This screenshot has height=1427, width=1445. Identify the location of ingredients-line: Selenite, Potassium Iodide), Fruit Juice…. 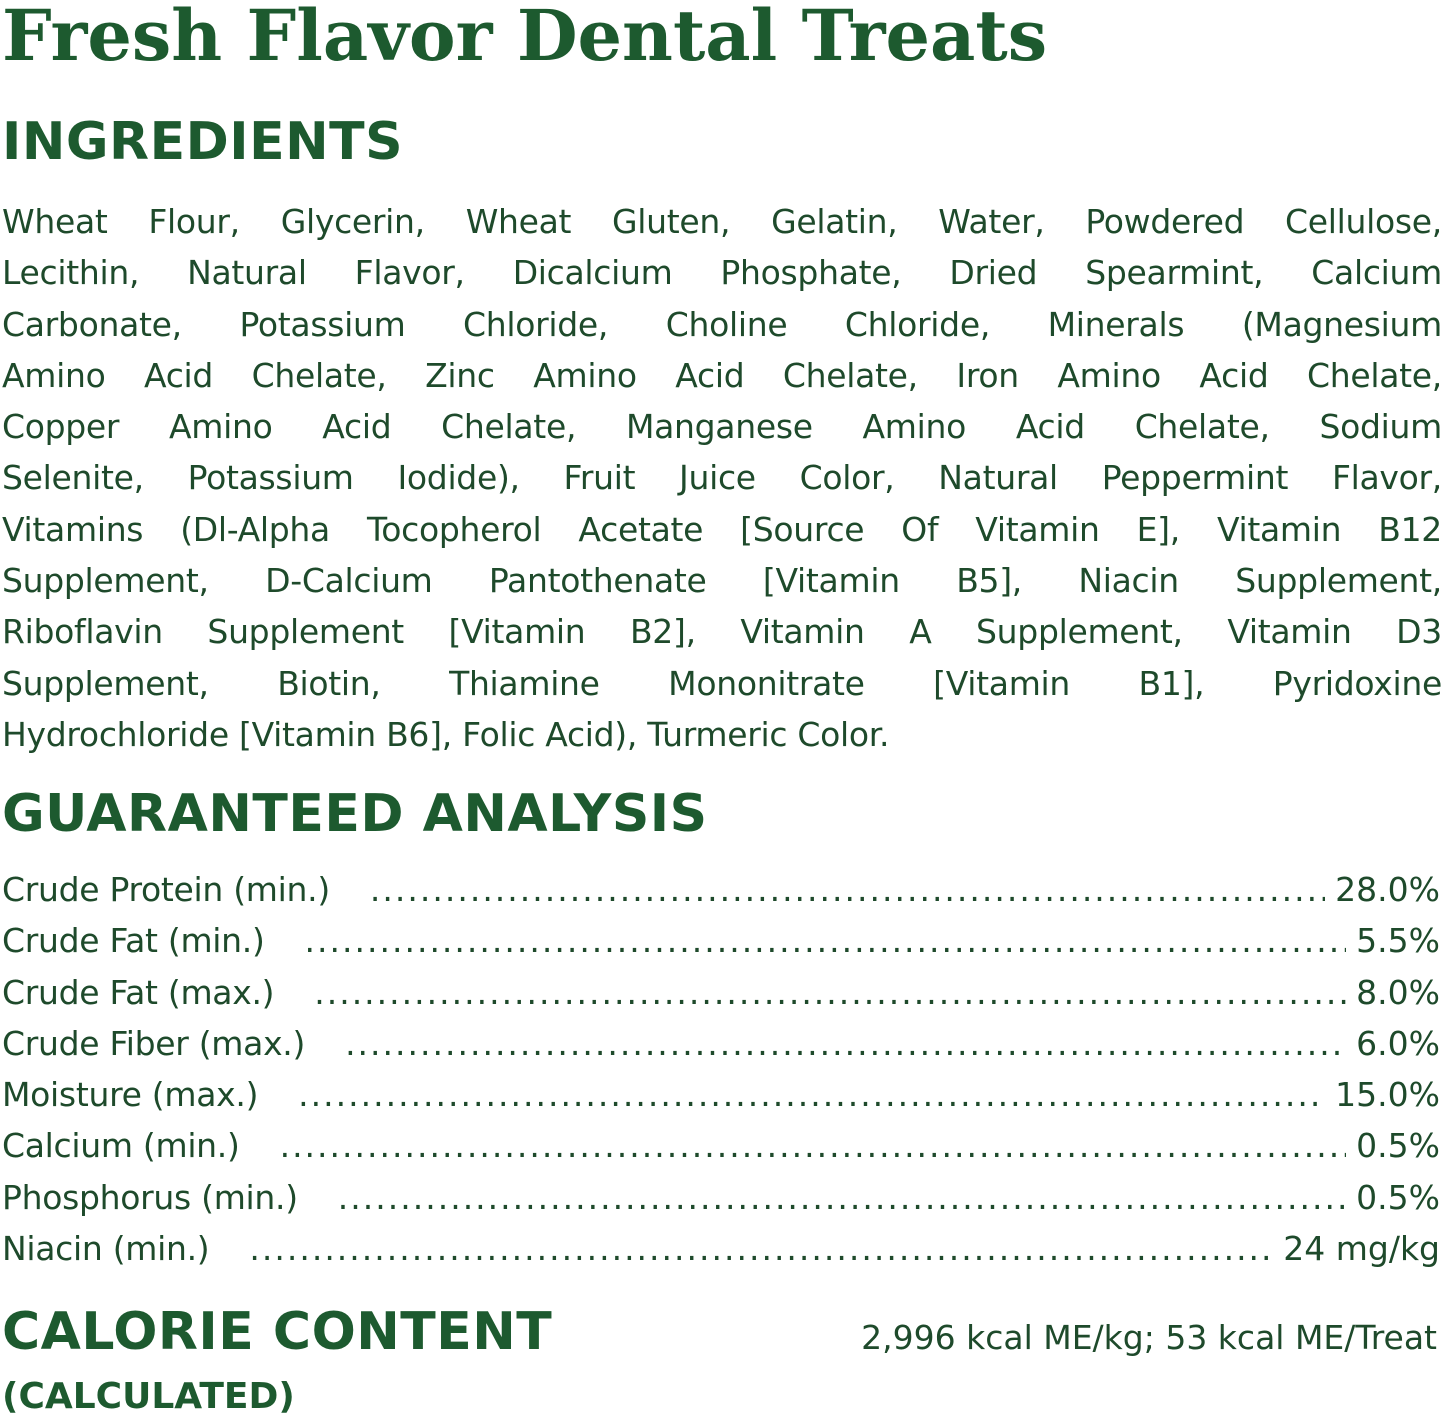
(722, 478).